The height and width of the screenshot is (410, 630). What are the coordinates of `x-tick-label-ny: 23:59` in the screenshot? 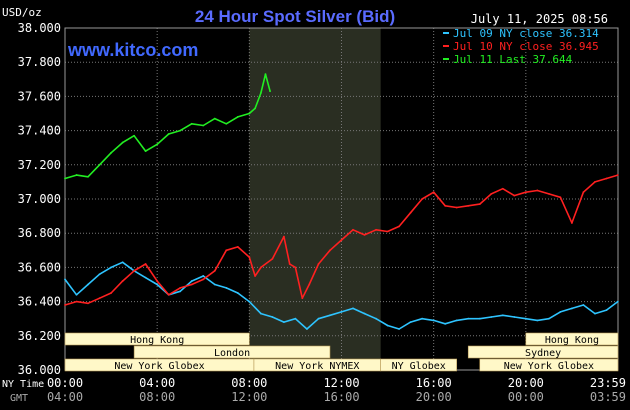 It's located at (608, 383).